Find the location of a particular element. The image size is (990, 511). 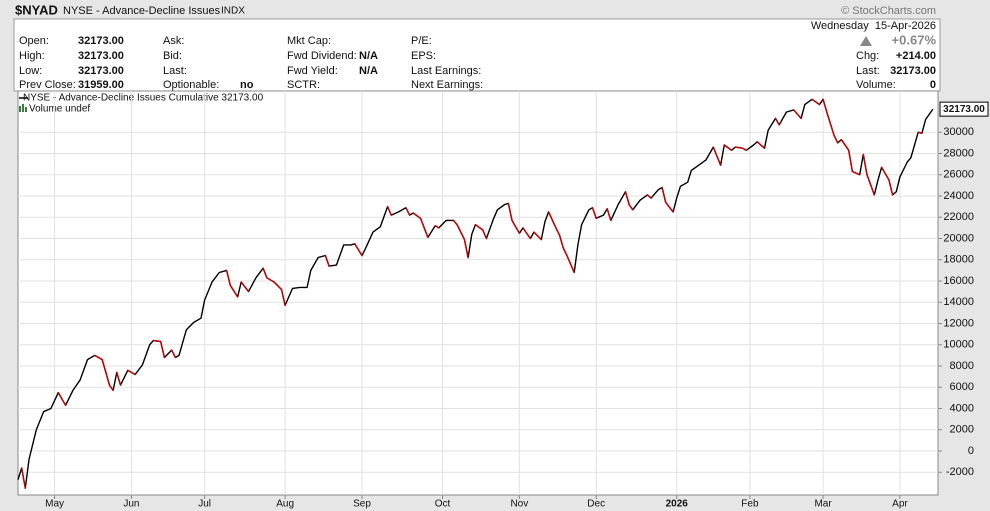

field-label: Optionable: is located at coordinates (191, 85).